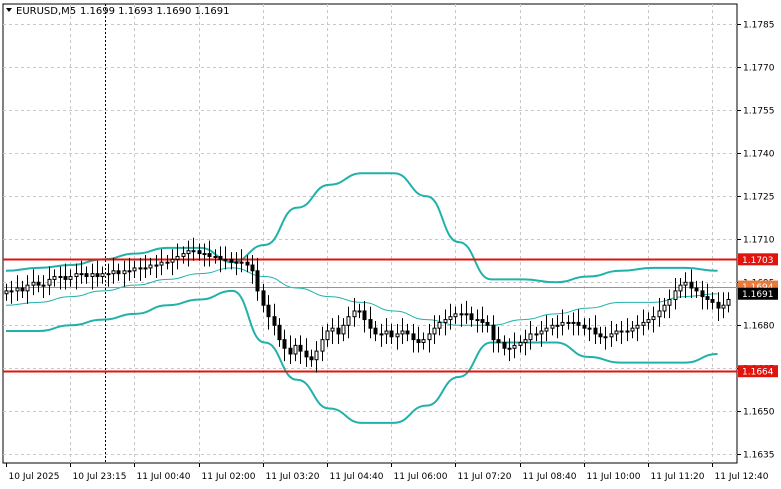 The width and height of the screenshot is (781, 489). Describe the element at coordinates (742, 477) in the screenshot. I see `x-tick-label: 11 Jul 12:40` at that location.